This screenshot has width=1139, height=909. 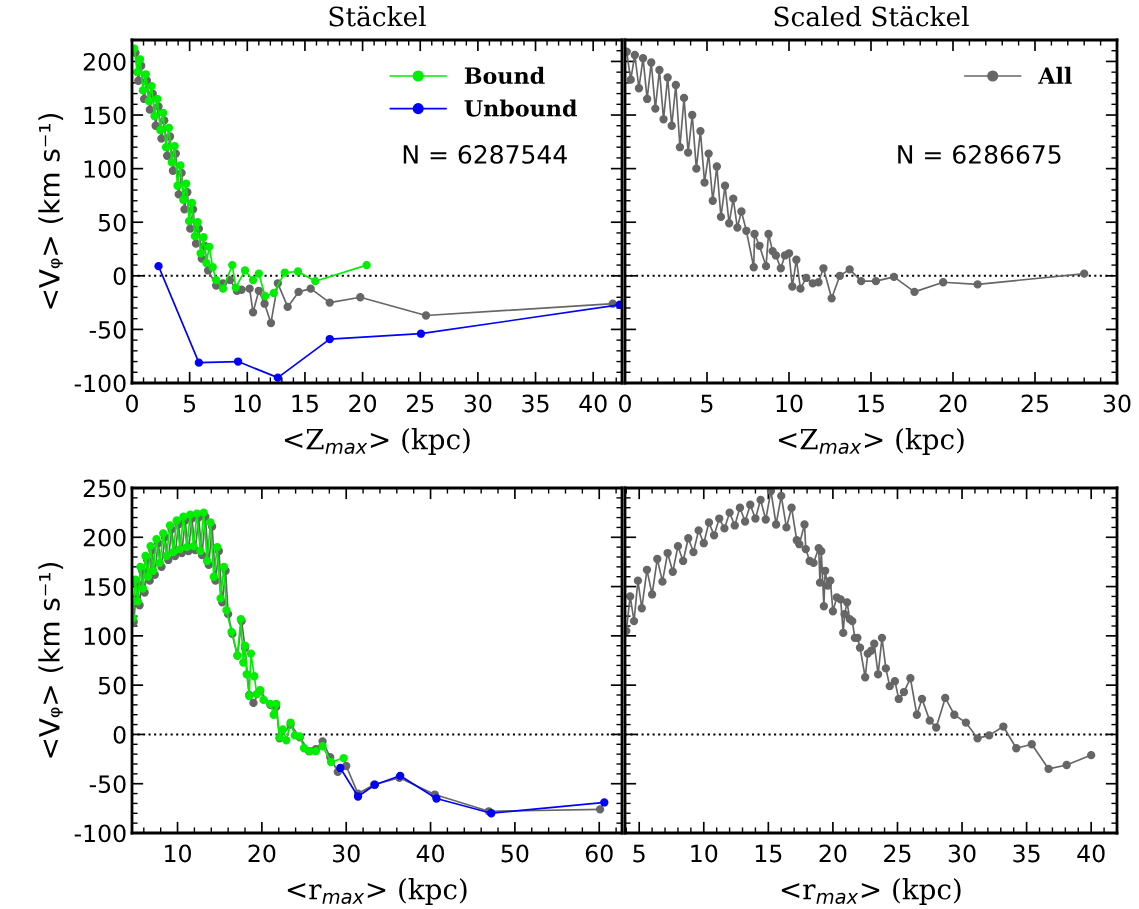 What do you see at coordinates (104, 488) in the screenshot?
I see `y-tick-label: 250` at bounding box center [104, 488].